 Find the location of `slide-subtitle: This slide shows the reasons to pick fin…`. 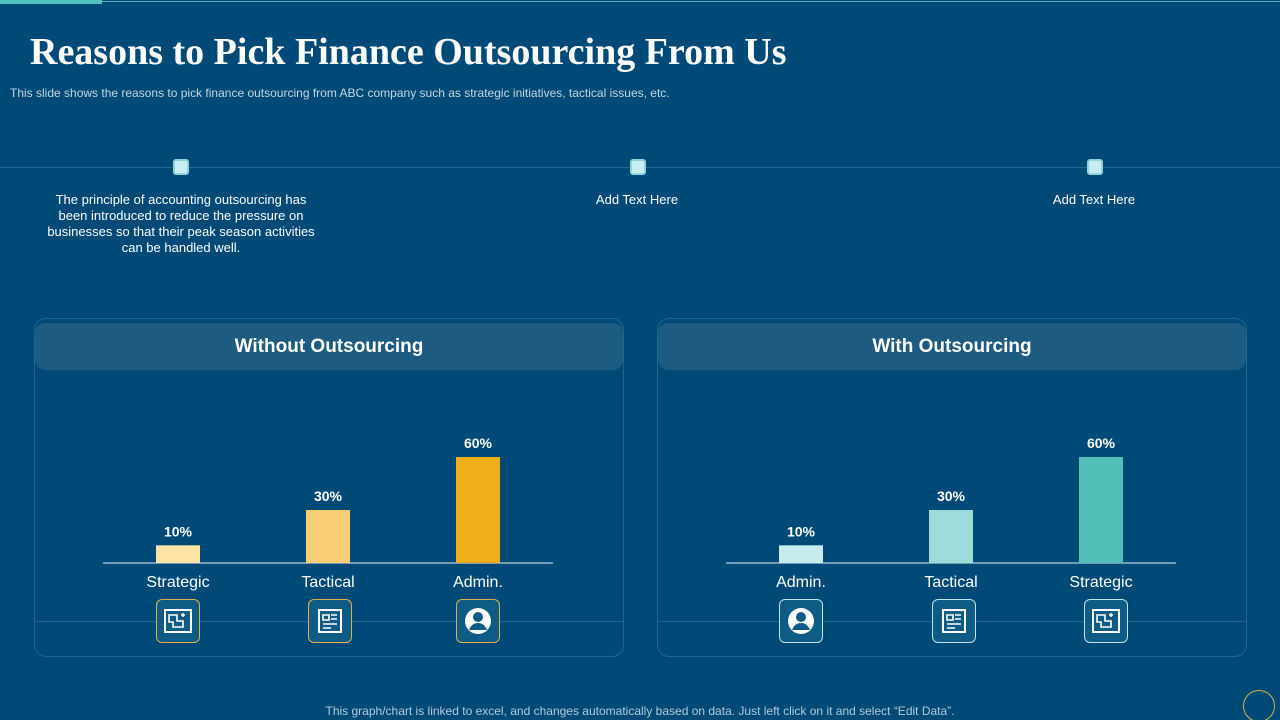

slide-subtitle: This slide shows the reasons to pick fin… is located at coordinates (340, 93).